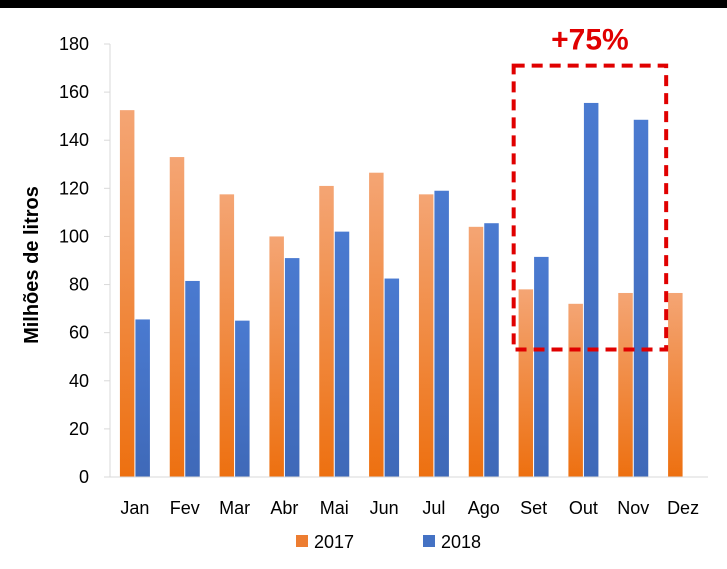 The width and height of the screenshot is (727, 569). I want to click on bar-2018-fev, so click(192, 378).